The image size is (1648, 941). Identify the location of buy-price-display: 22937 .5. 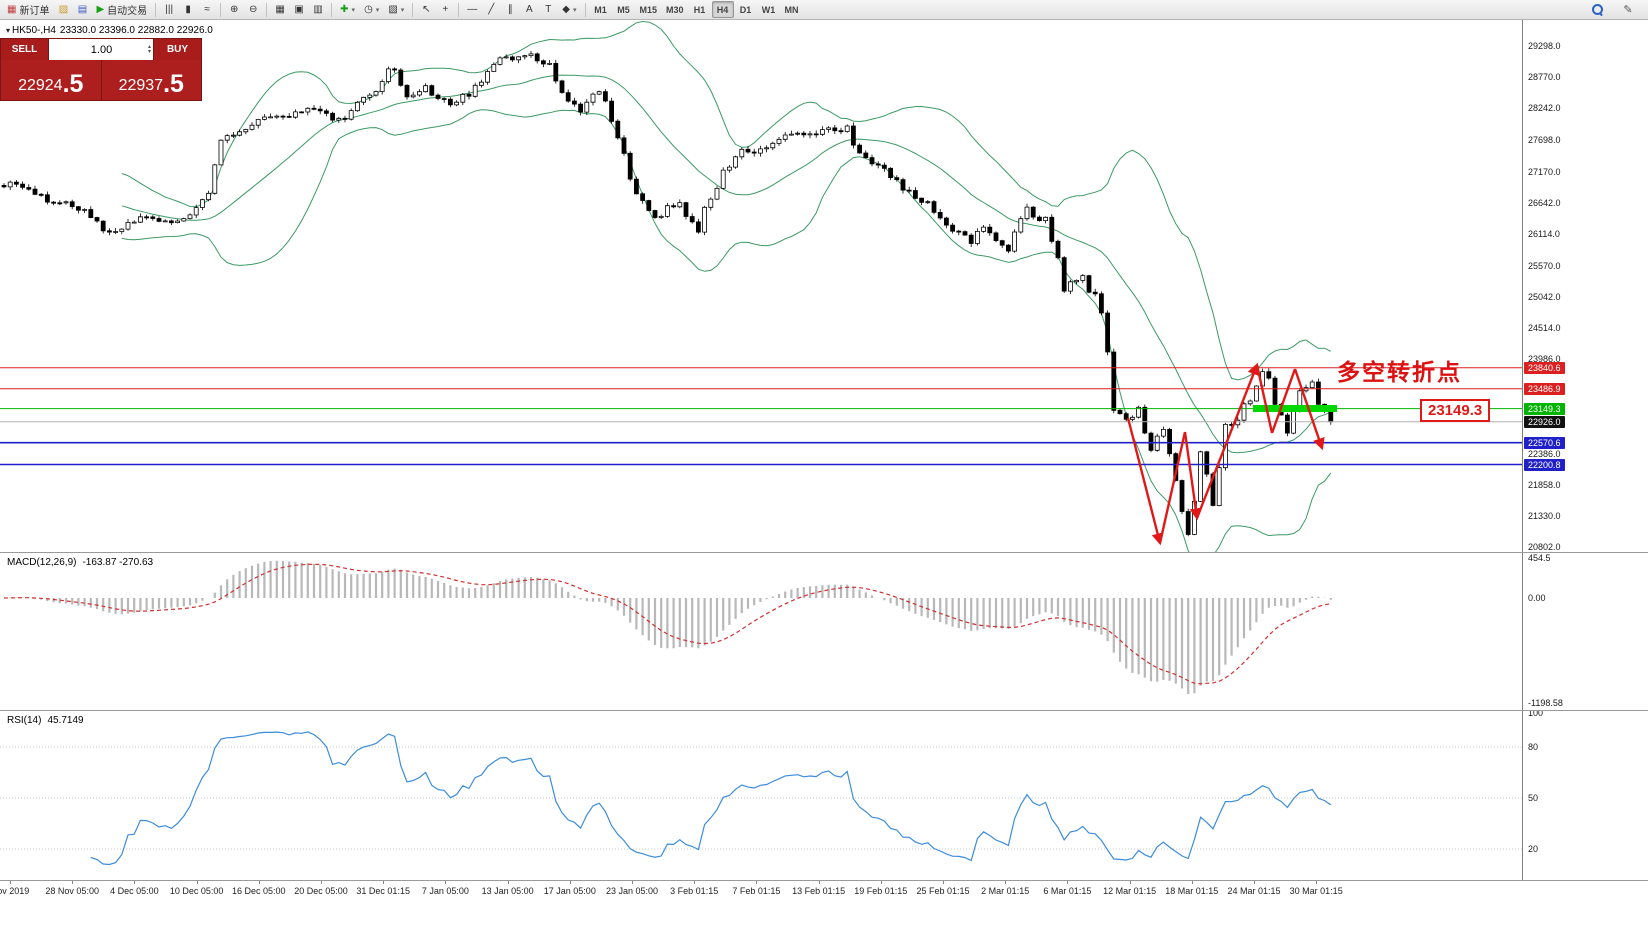
(152, 80).